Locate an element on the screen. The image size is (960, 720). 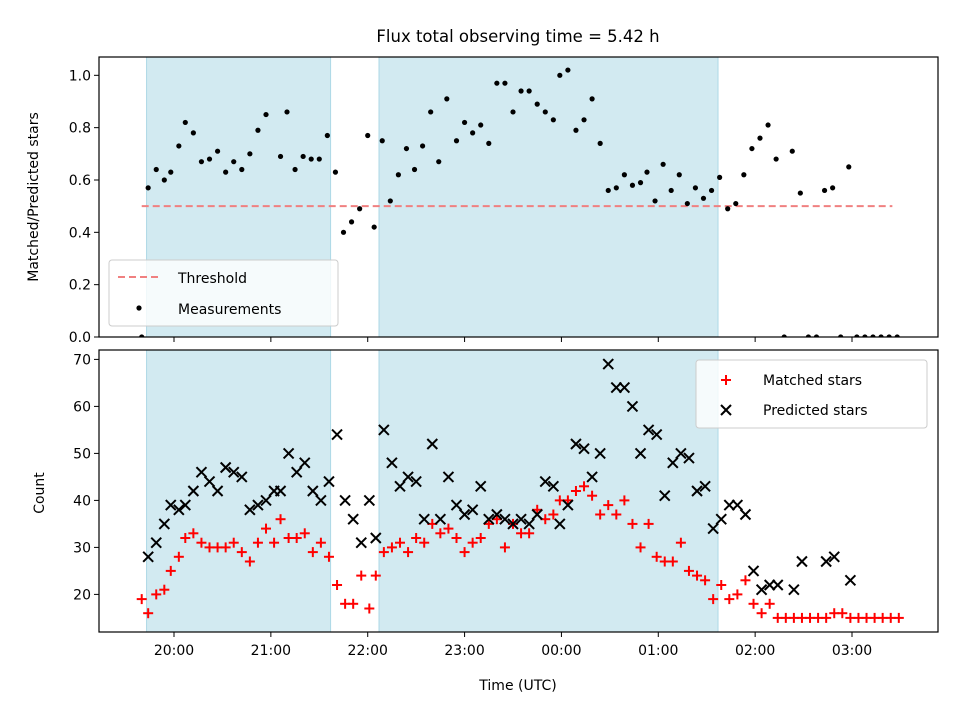
legend-top: Threshold Measurements is located at coordinates (223, 293).